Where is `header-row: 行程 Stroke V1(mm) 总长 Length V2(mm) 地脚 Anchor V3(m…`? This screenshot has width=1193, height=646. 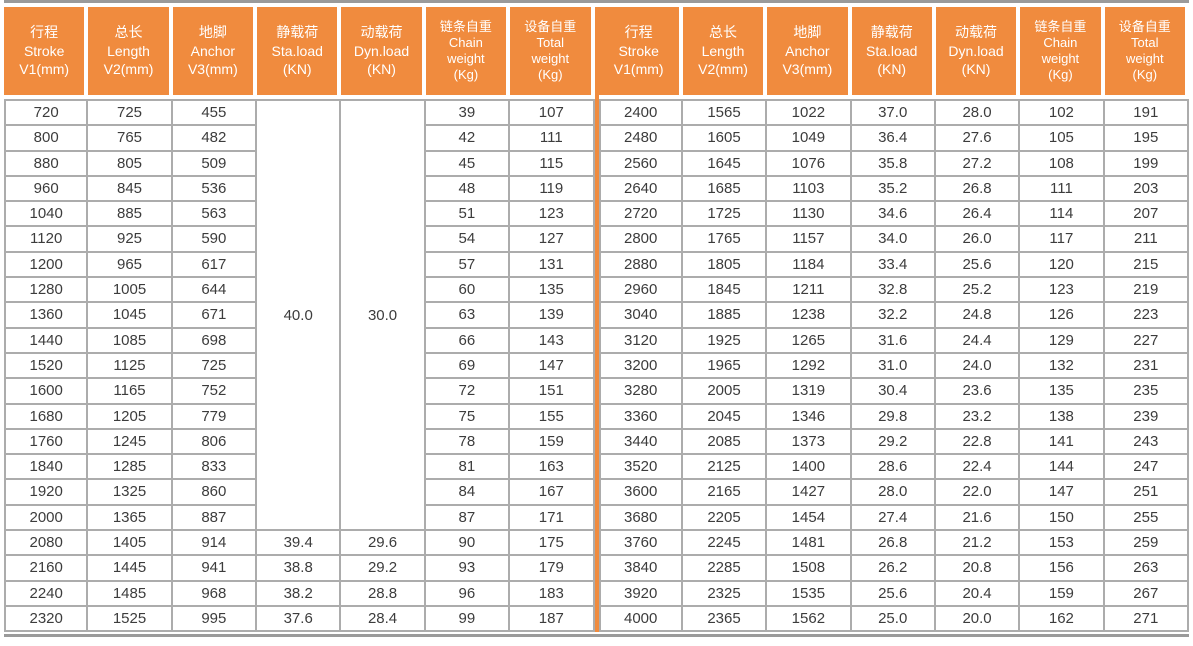 header-row: 行程 Stroke V1(mm) 总长 Length V2(mm) 地脚 Anchor V3(m… is located at coordinates (299, 53).